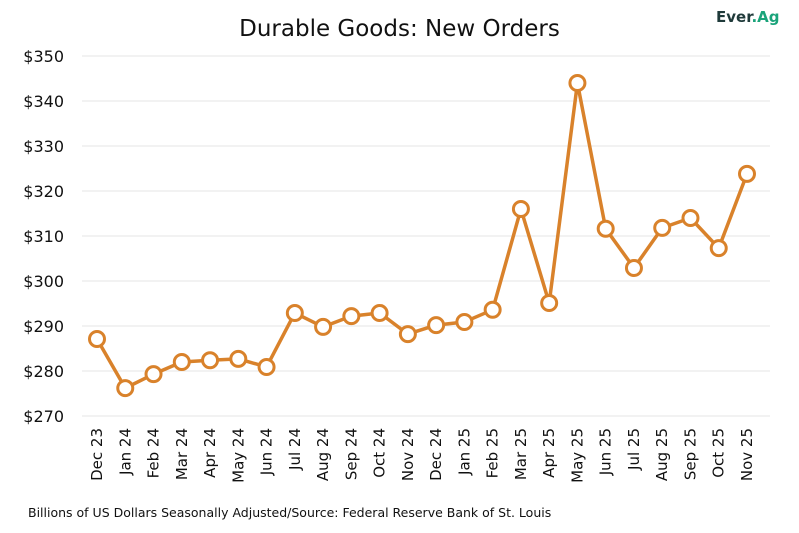 Image resolution: width=799 pixels, height=533 pixels. Describe the element at coordinates (380, 453) in the screenshot. I see `x-tick-label: Oct 24` at that location.